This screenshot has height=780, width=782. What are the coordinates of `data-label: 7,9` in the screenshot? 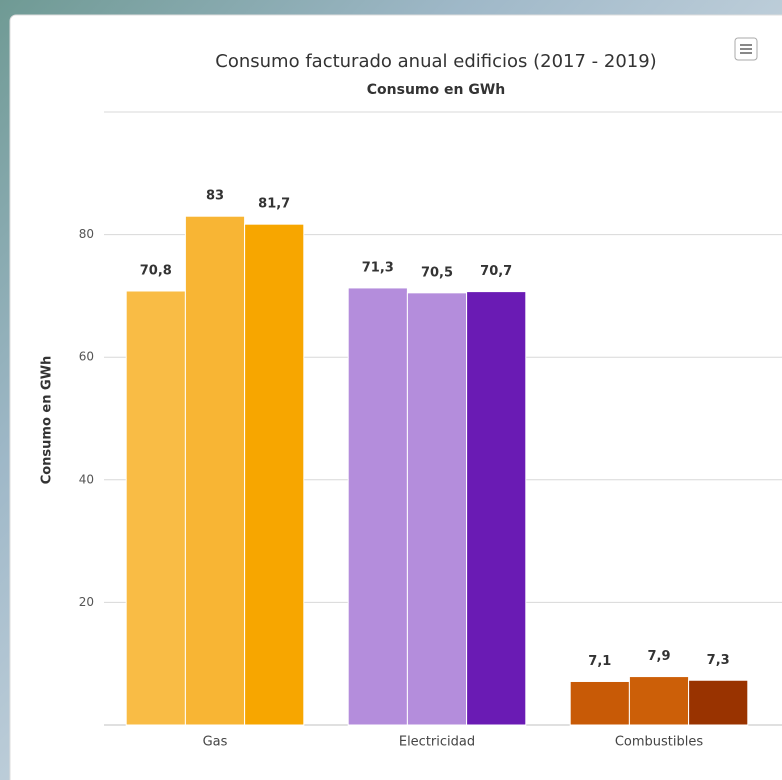 It's located at (658, 656).